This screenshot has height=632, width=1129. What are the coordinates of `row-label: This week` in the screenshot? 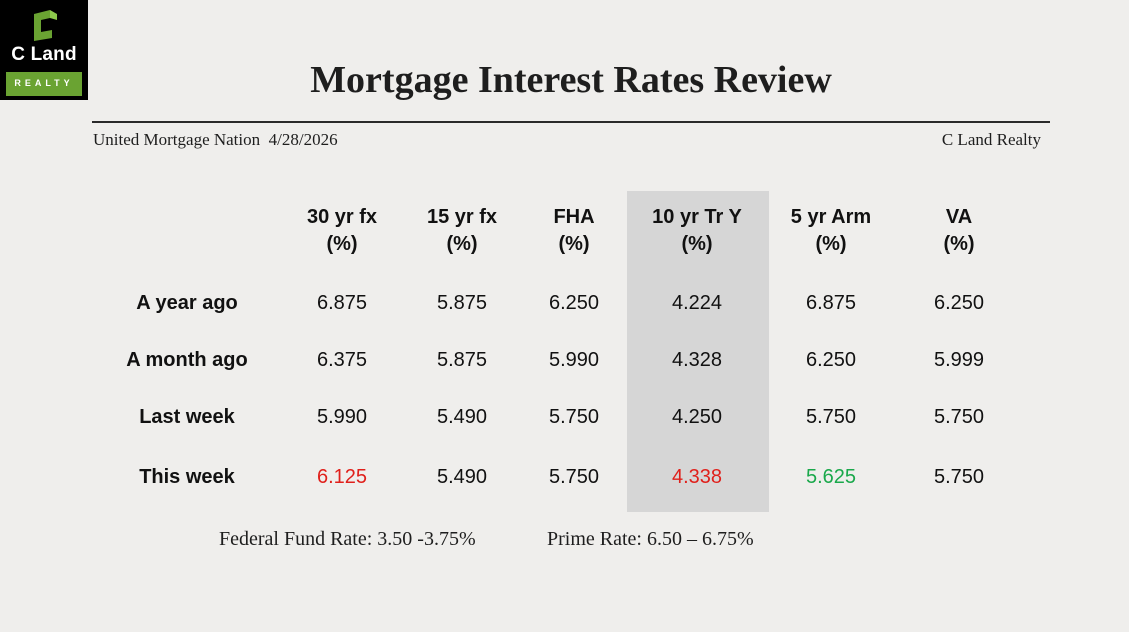 It's located at (187, 477).